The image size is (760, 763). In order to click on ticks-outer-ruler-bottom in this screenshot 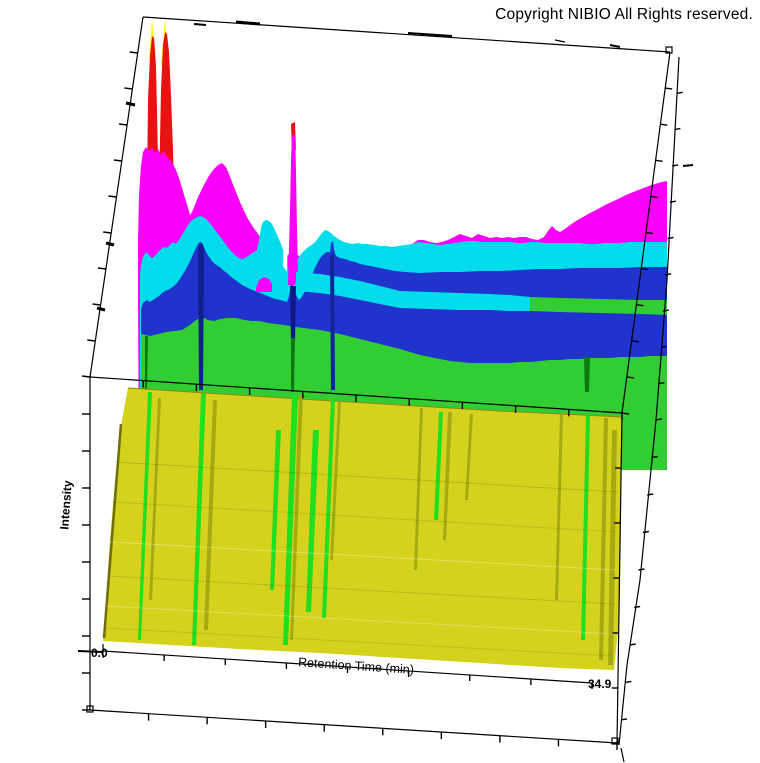, I will do `click(639, 588)`.